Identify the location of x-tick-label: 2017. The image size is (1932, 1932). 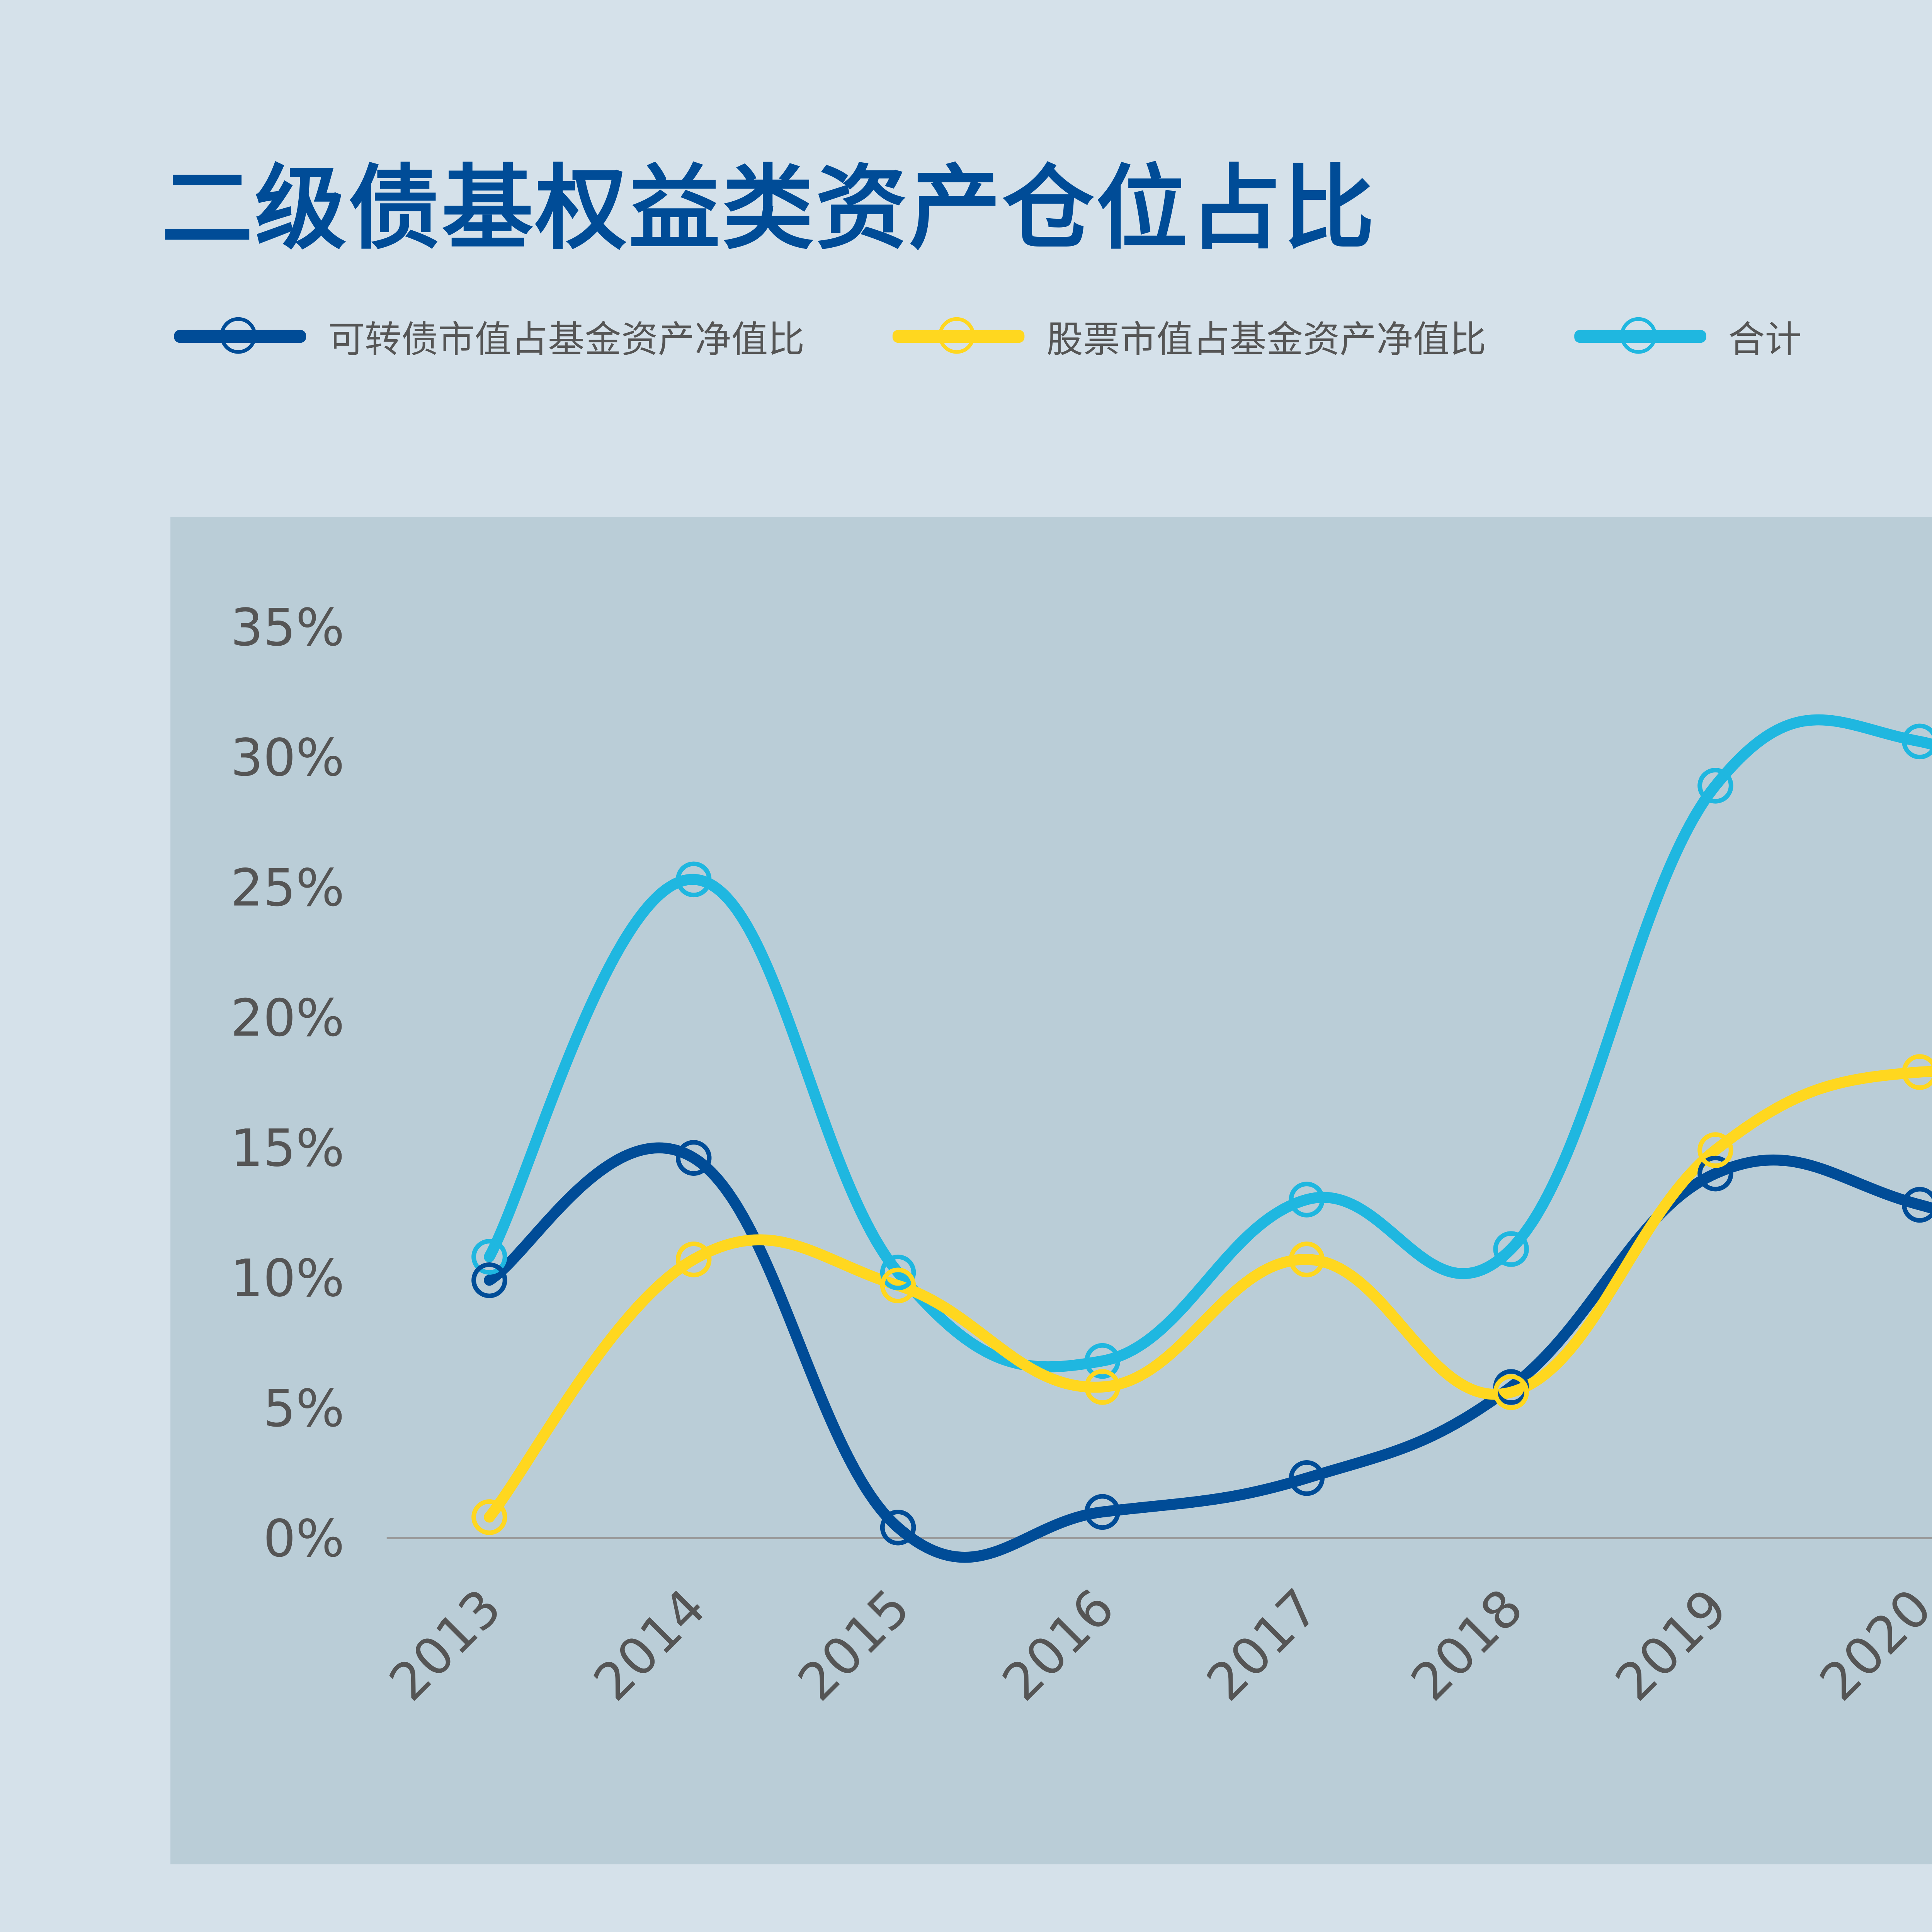
(1263, 1645).